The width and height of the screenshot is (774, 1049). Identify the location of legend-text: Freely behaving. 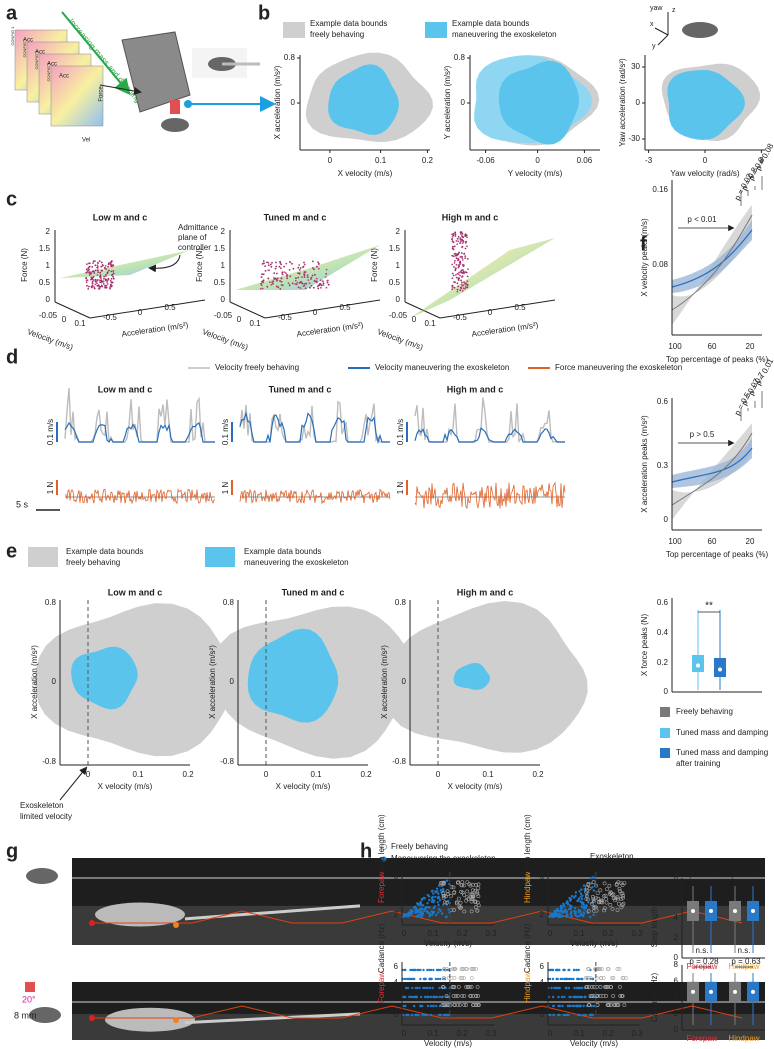
(704, 711).